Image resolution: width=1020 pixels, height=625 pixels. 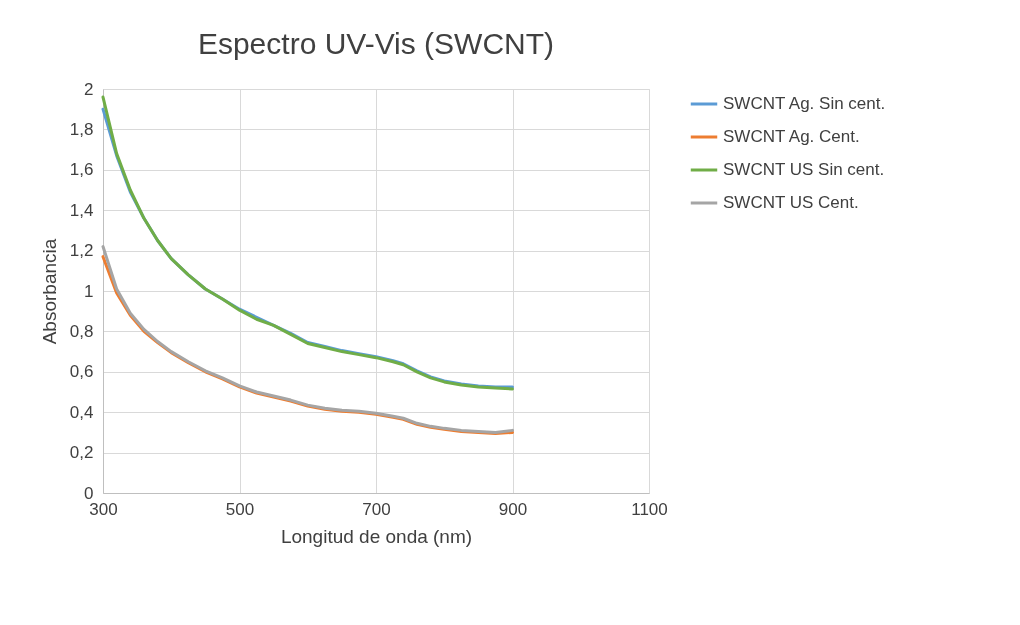 What do you see at coordinates (649, 509) in the screenshot?
I see `x-tick-label: 1100` at bounding box center [649, 509].